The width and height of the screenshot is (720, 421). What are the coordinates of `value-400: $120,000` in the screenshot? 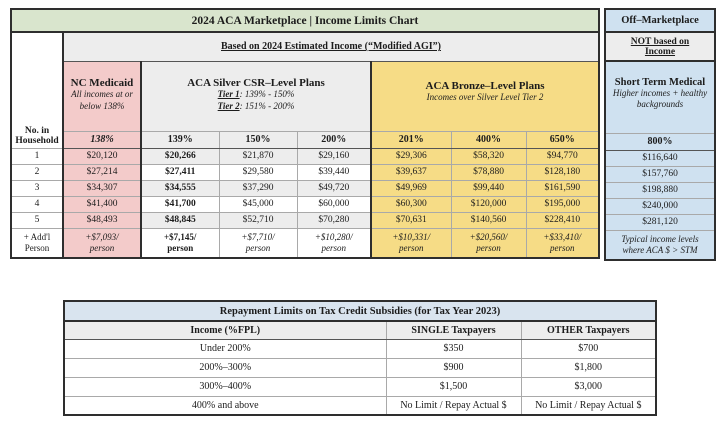 It's located at (488, 204).